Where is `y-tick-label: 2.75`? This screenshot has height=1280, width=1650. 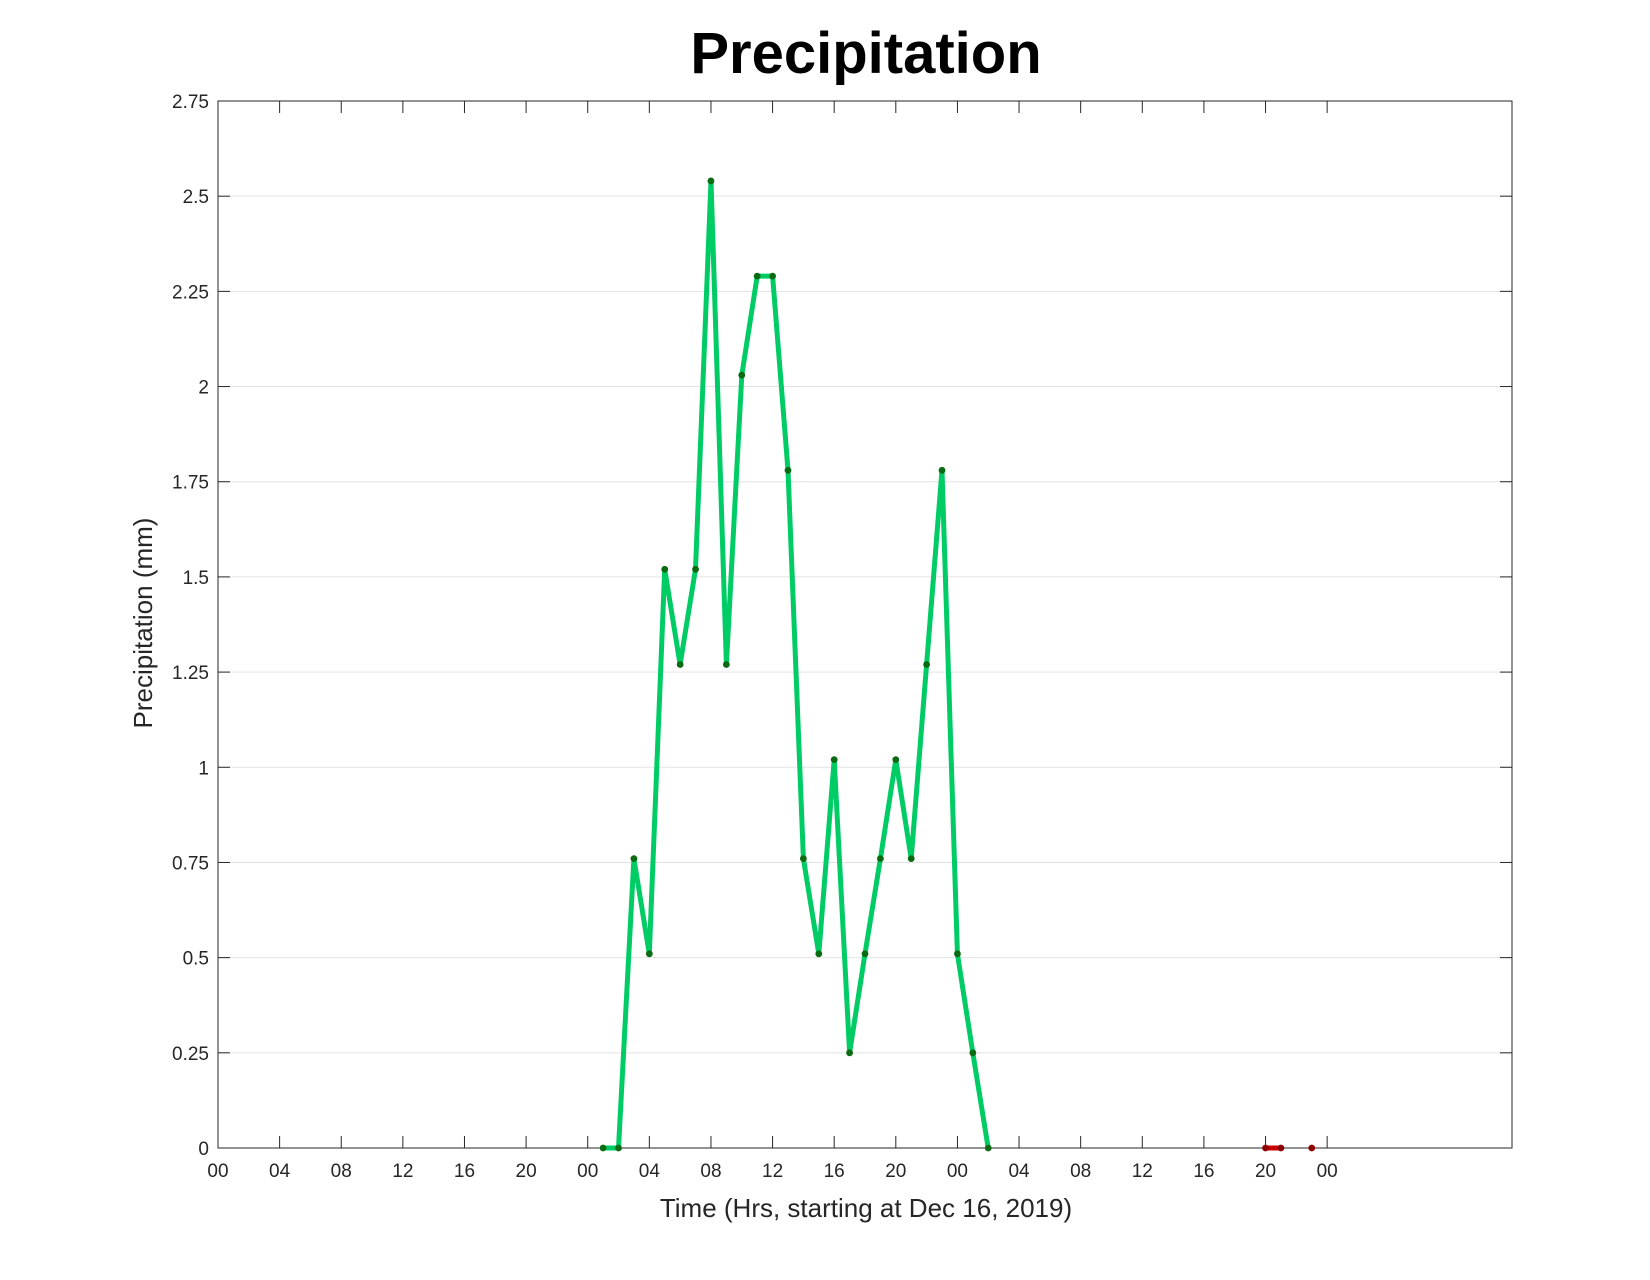
y-tick-label: 2.75 is located at coordinates (190, 102).